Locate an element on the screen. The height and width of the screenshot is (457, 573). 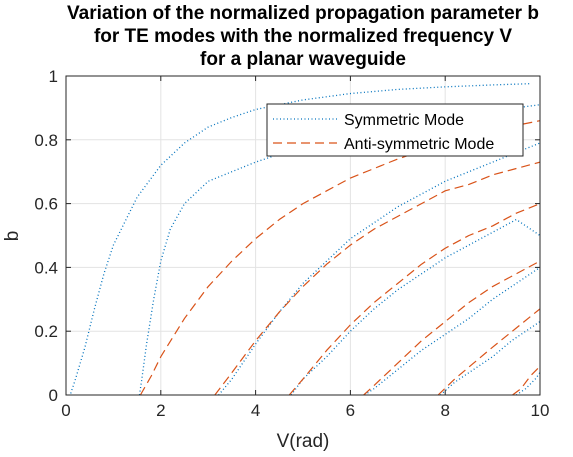
y-tick-label: 0.8 is located at coordinates (46, 140).